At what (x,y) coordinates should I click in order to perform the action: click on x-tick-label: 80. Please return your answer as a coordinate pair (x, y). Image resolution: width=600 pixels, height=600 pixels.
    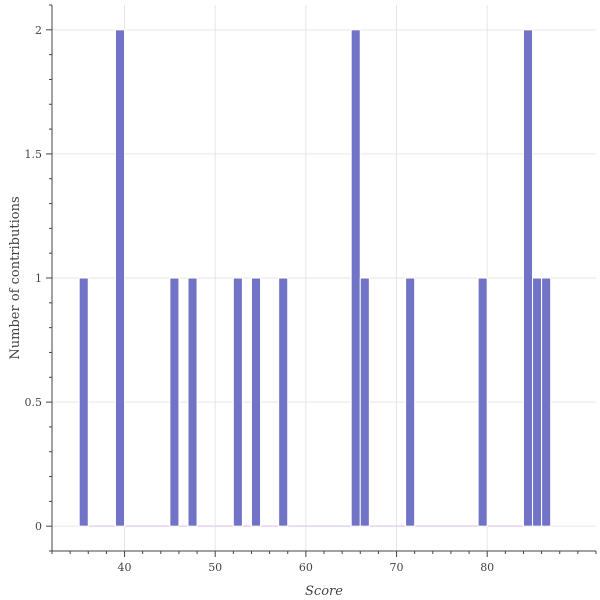
    Looking at the image, I should click on (487, 567).